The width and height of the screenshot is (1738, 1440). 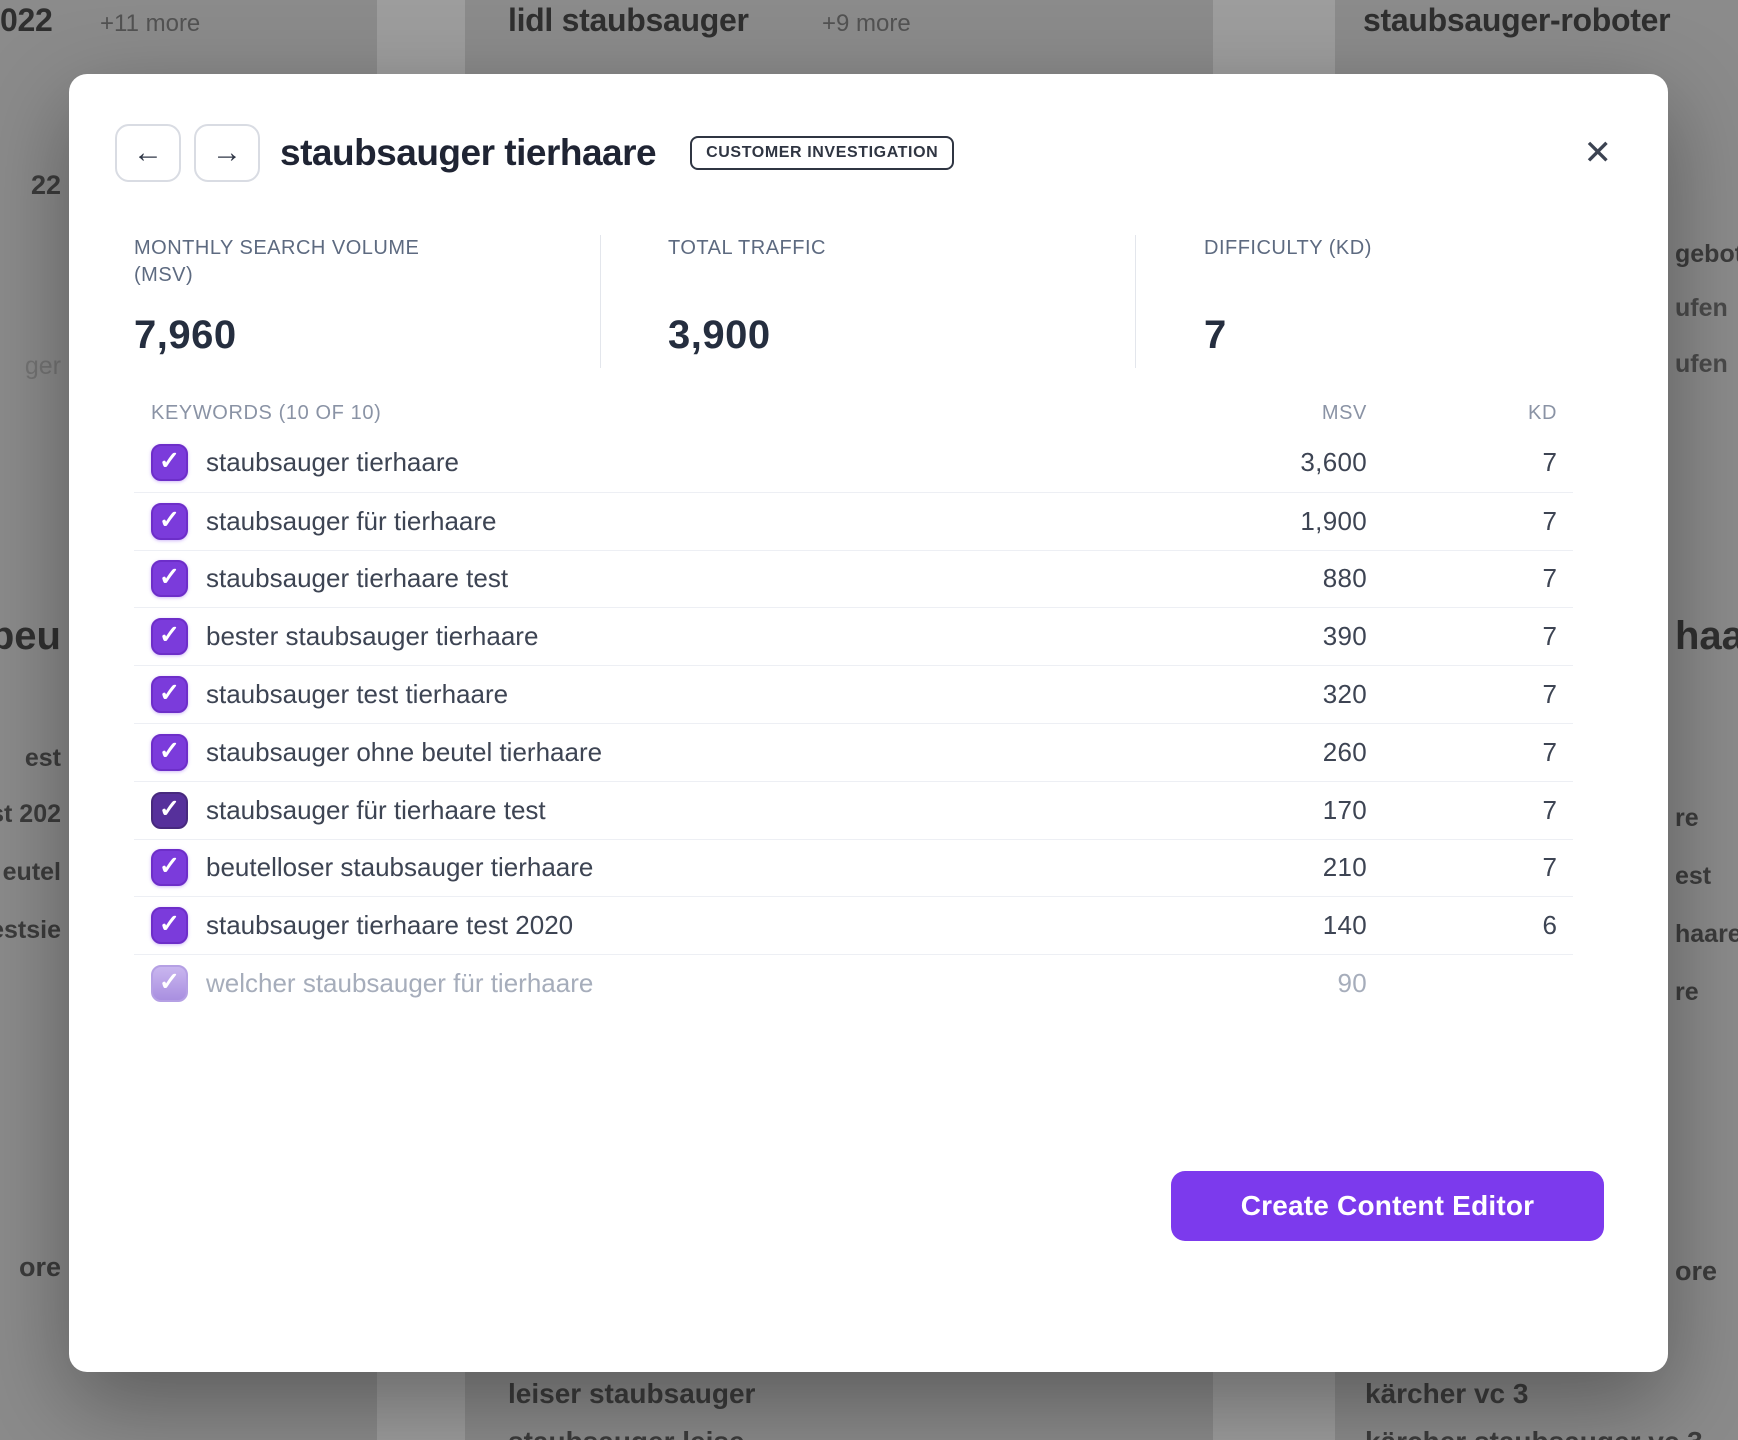 I want to click on keyword-label: staubsauger für tierhaare test, so click(x=376, y=809).